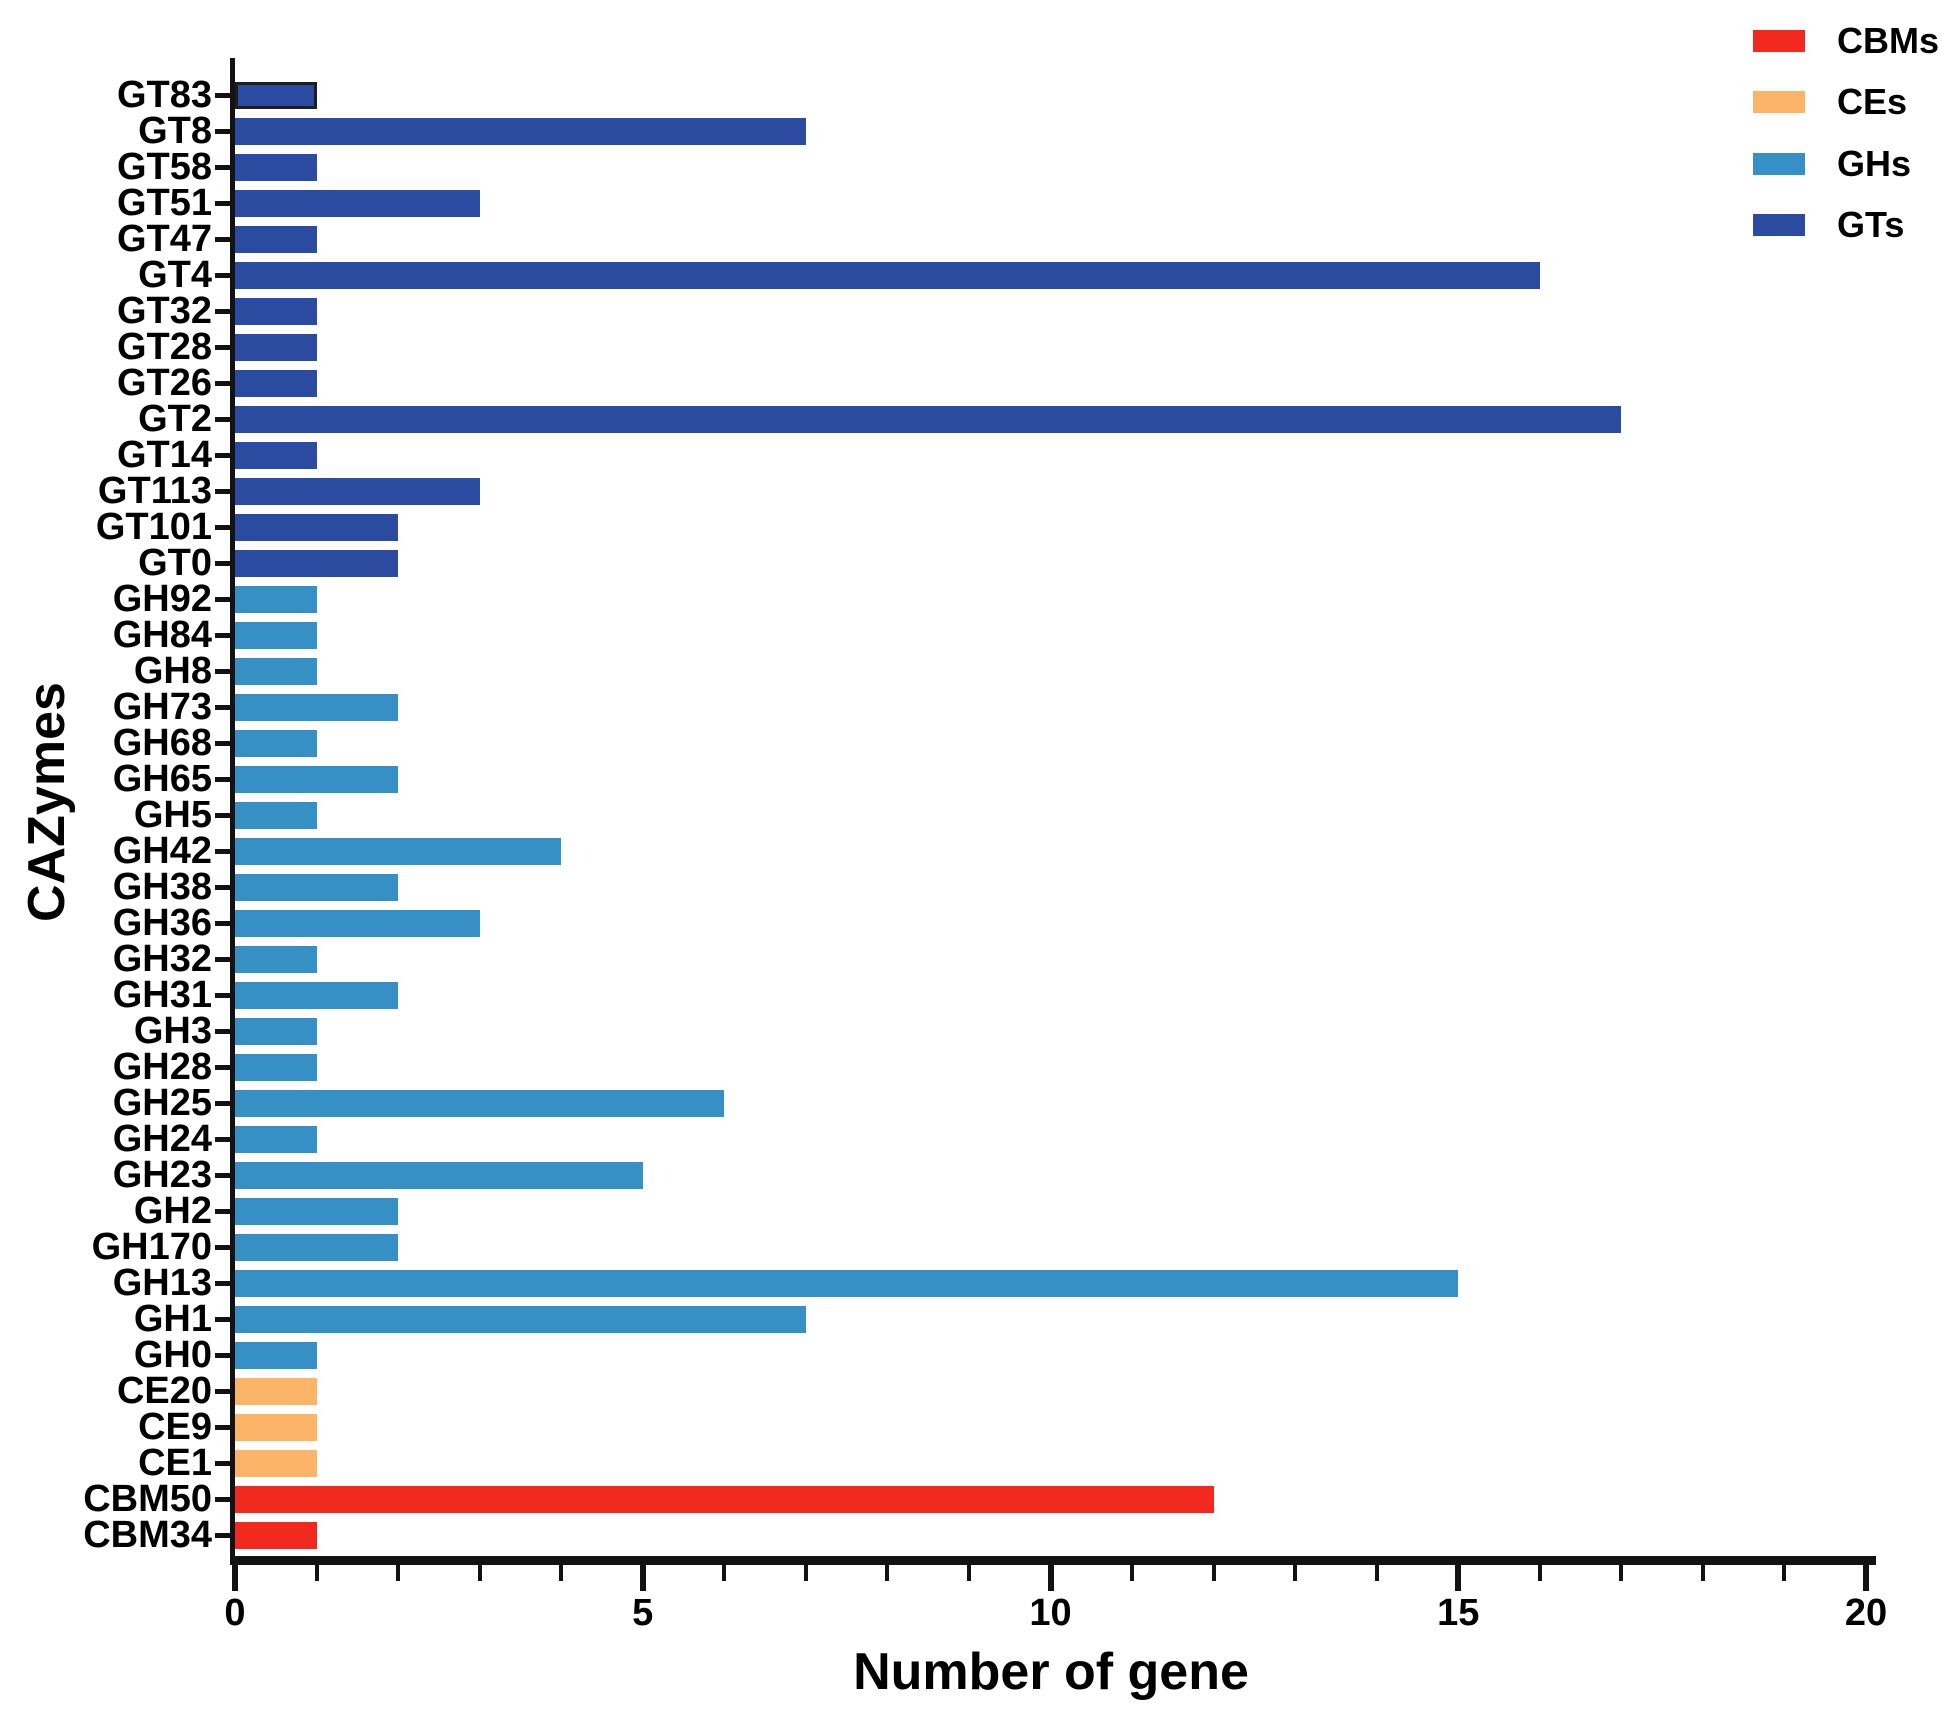 This screenshot has height=1727, width=1942. Describe the element at coordinates (164, 383) in the screenshot. I see `y-tick-label-GT26: GT26` at that location.